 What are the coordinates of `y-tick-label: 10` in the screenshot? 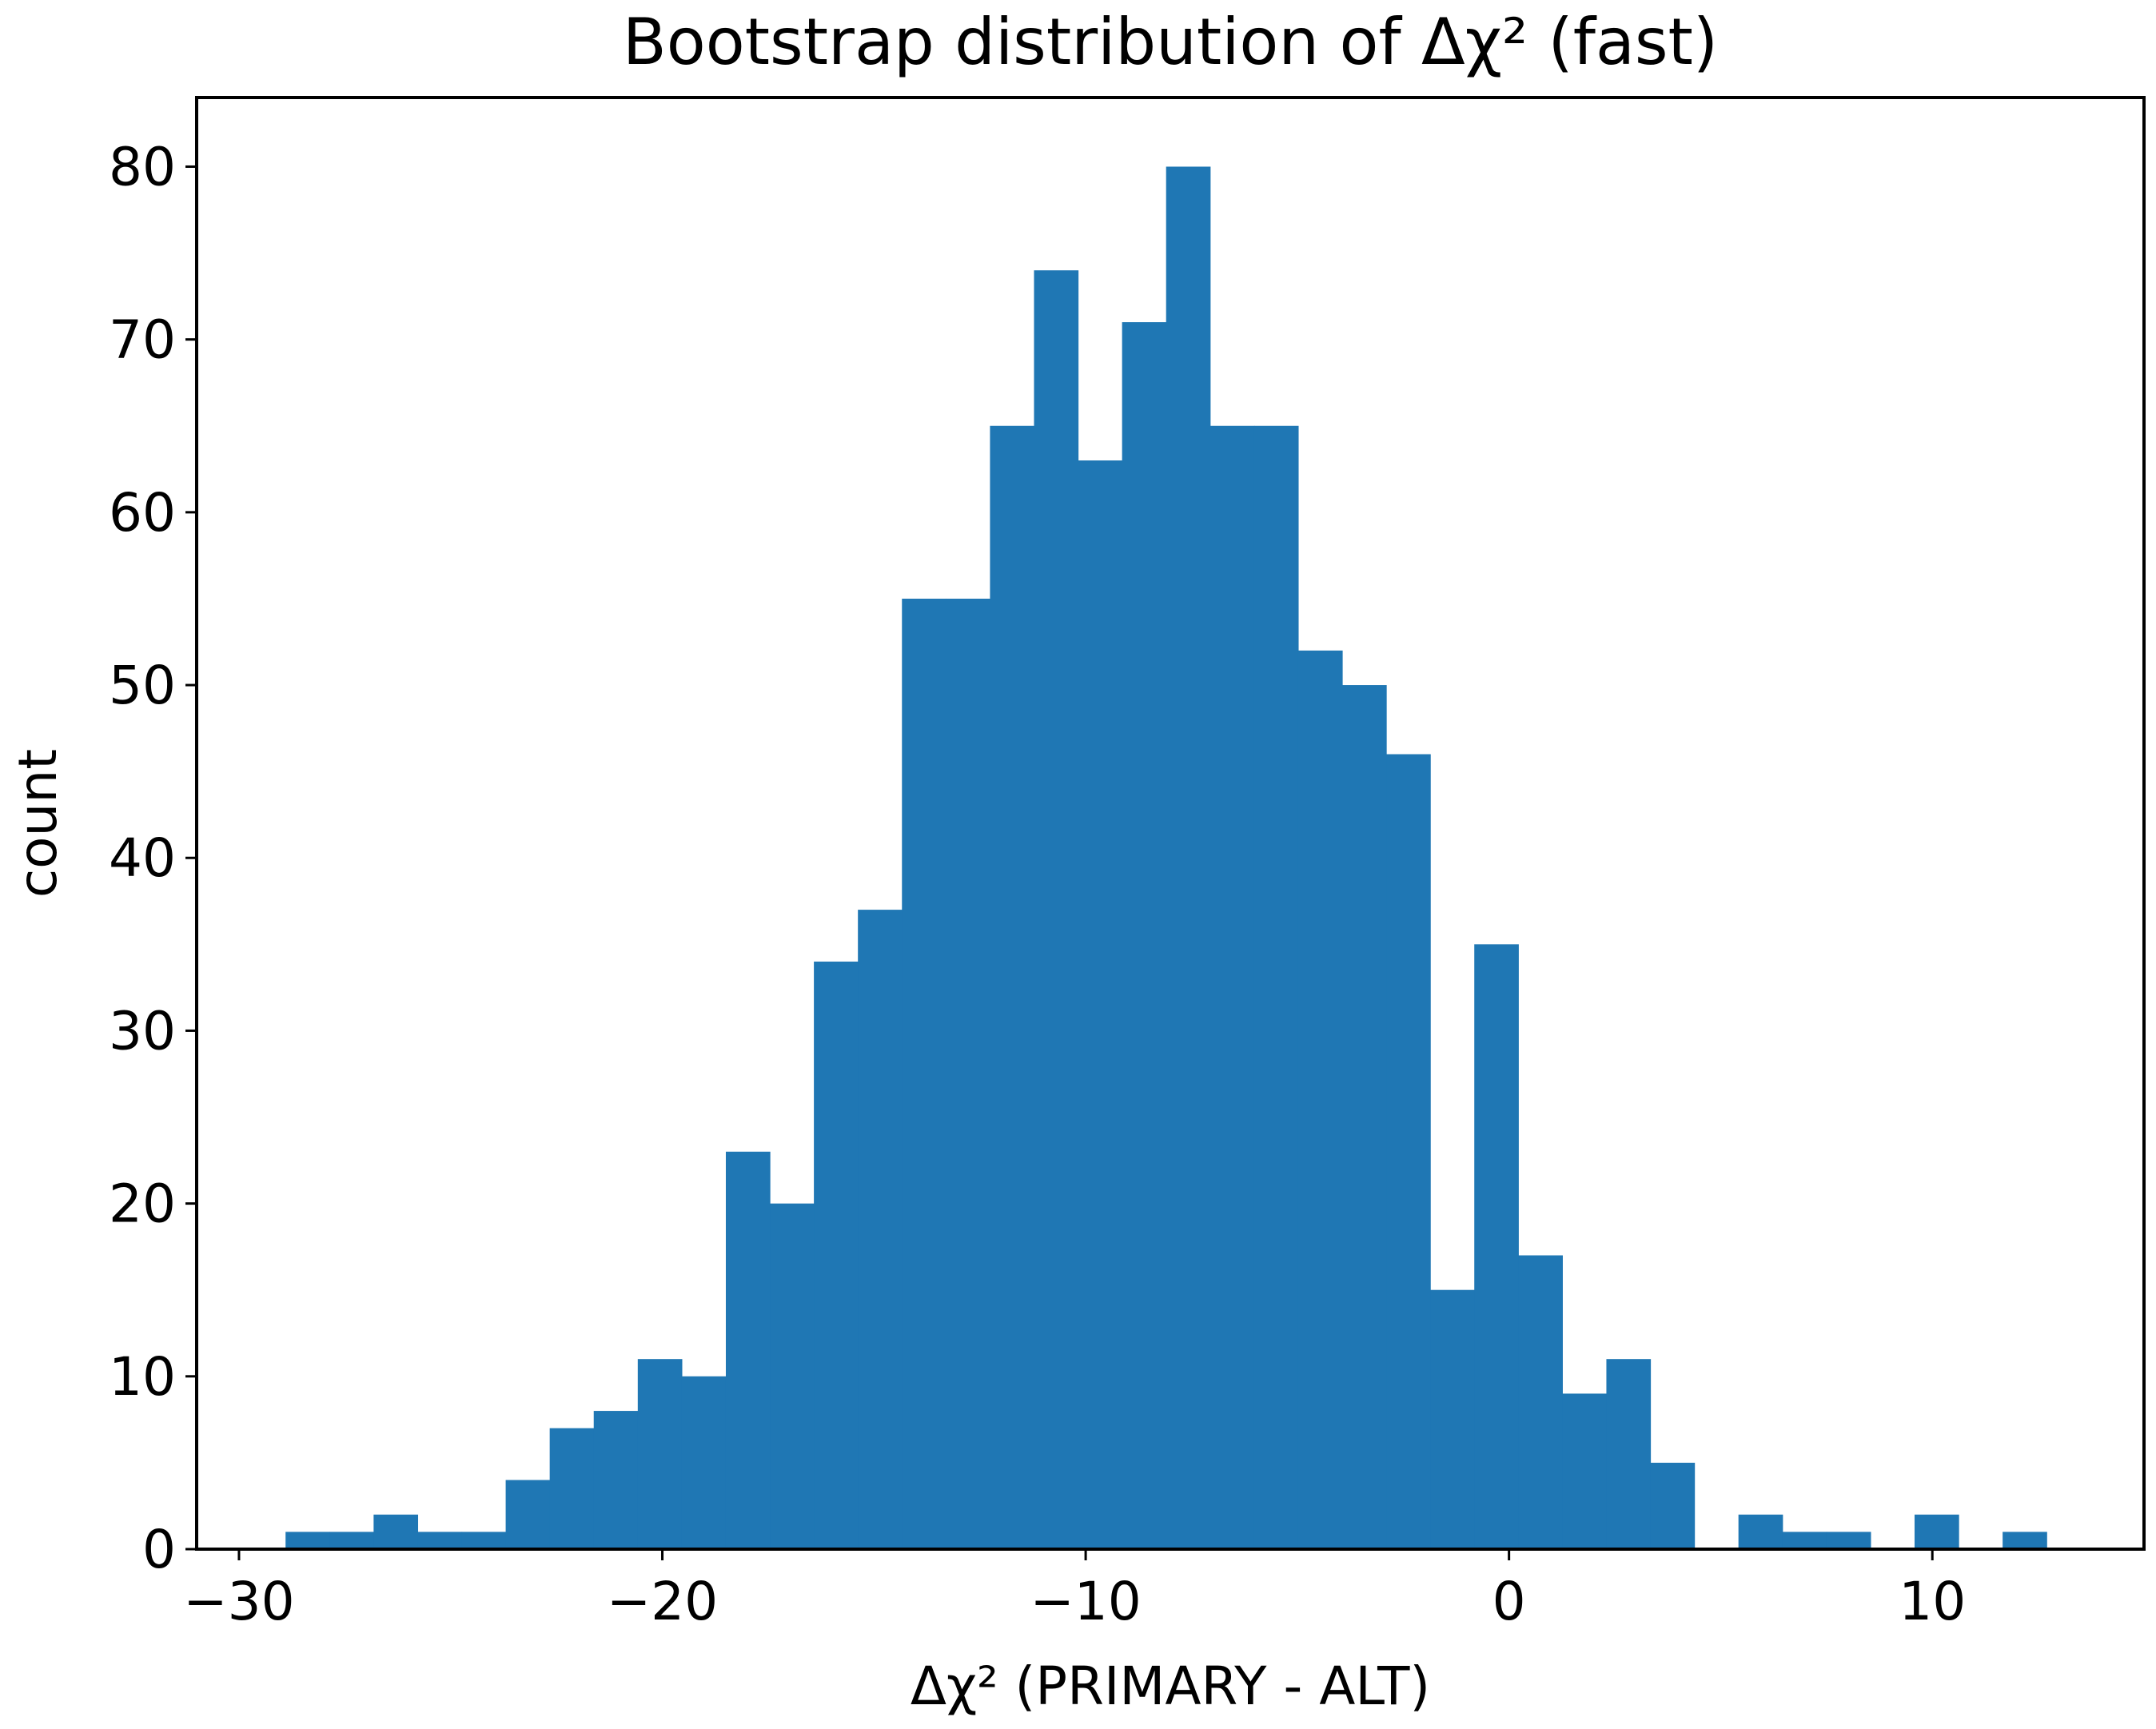 It's located at (143, 1377).